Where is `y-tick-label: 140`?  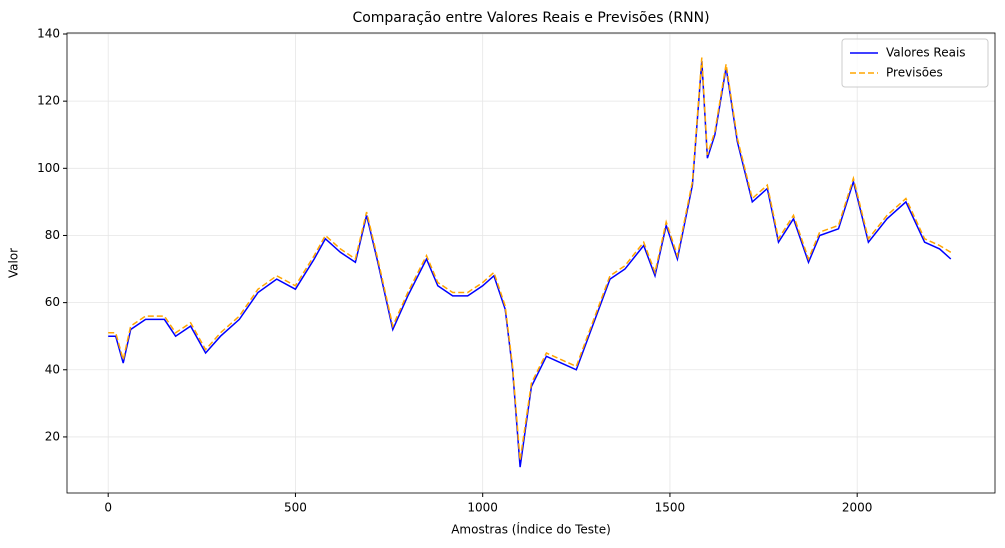
y-tick-label: 140 is located at coordinates (48, 34).